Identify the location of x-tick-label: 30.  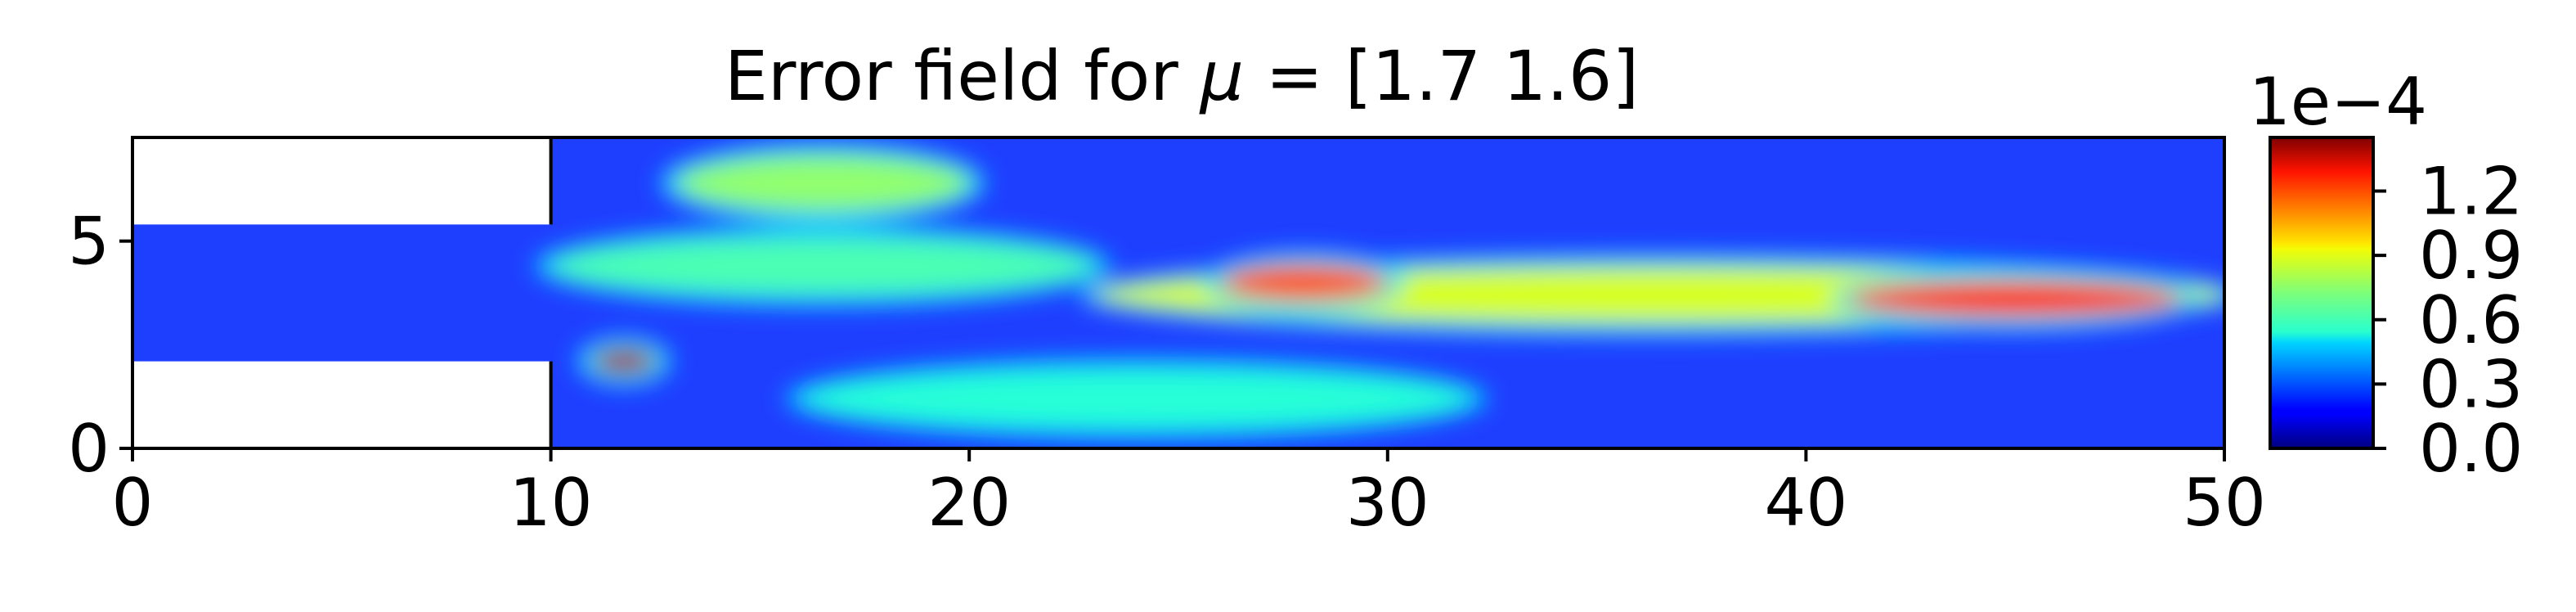
(1388, 503).